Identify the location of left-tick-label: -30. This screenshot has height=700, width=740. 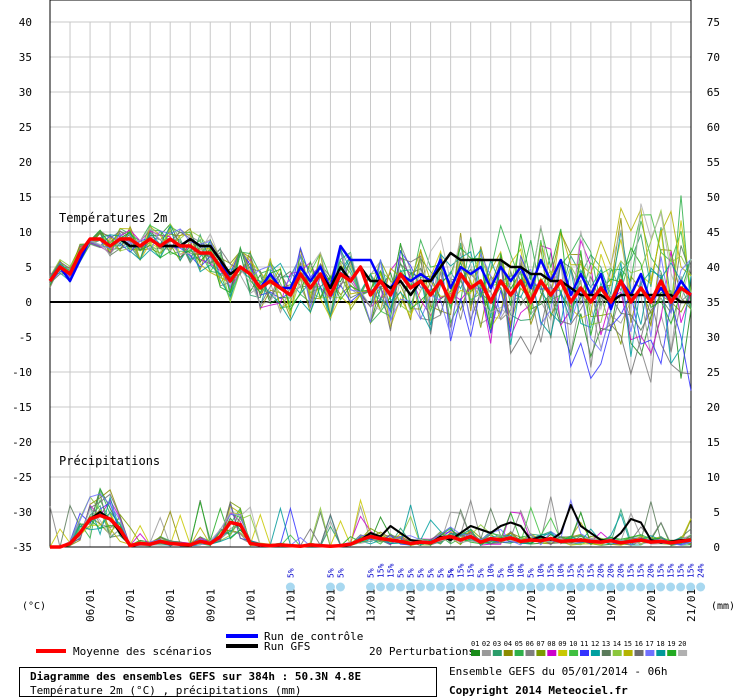
(22, 512).